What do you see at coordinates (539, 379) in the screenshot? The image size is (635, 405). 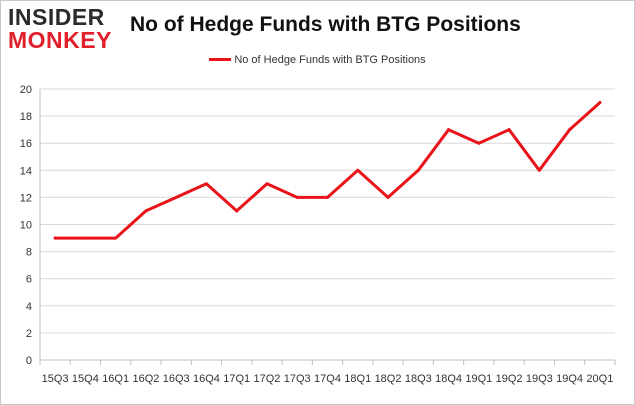 I see `x-tick-label: 19Q3` at bounding box center [539, 379].